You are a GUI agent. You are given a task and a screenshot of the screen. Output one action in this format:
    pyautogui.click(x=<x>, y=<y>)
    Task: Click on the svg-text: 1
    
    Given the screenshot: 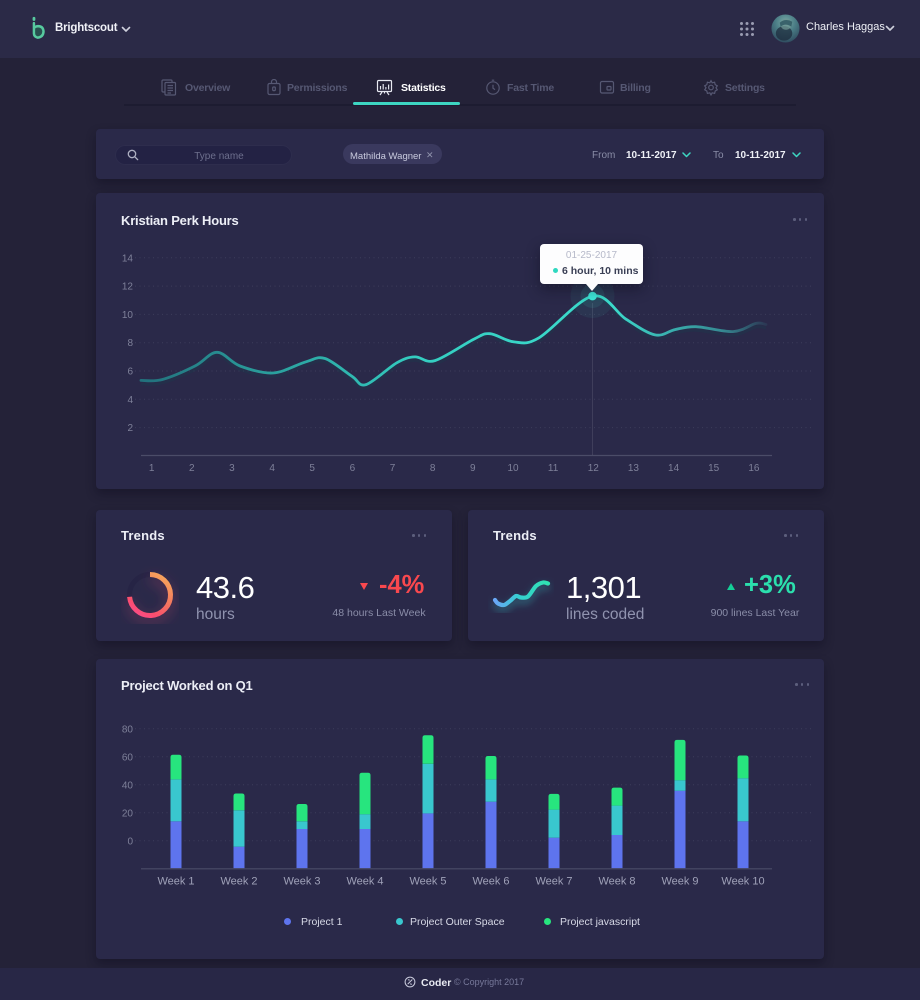 What is the action you would take?
    pyautogui.click(x=152, y=468)
    